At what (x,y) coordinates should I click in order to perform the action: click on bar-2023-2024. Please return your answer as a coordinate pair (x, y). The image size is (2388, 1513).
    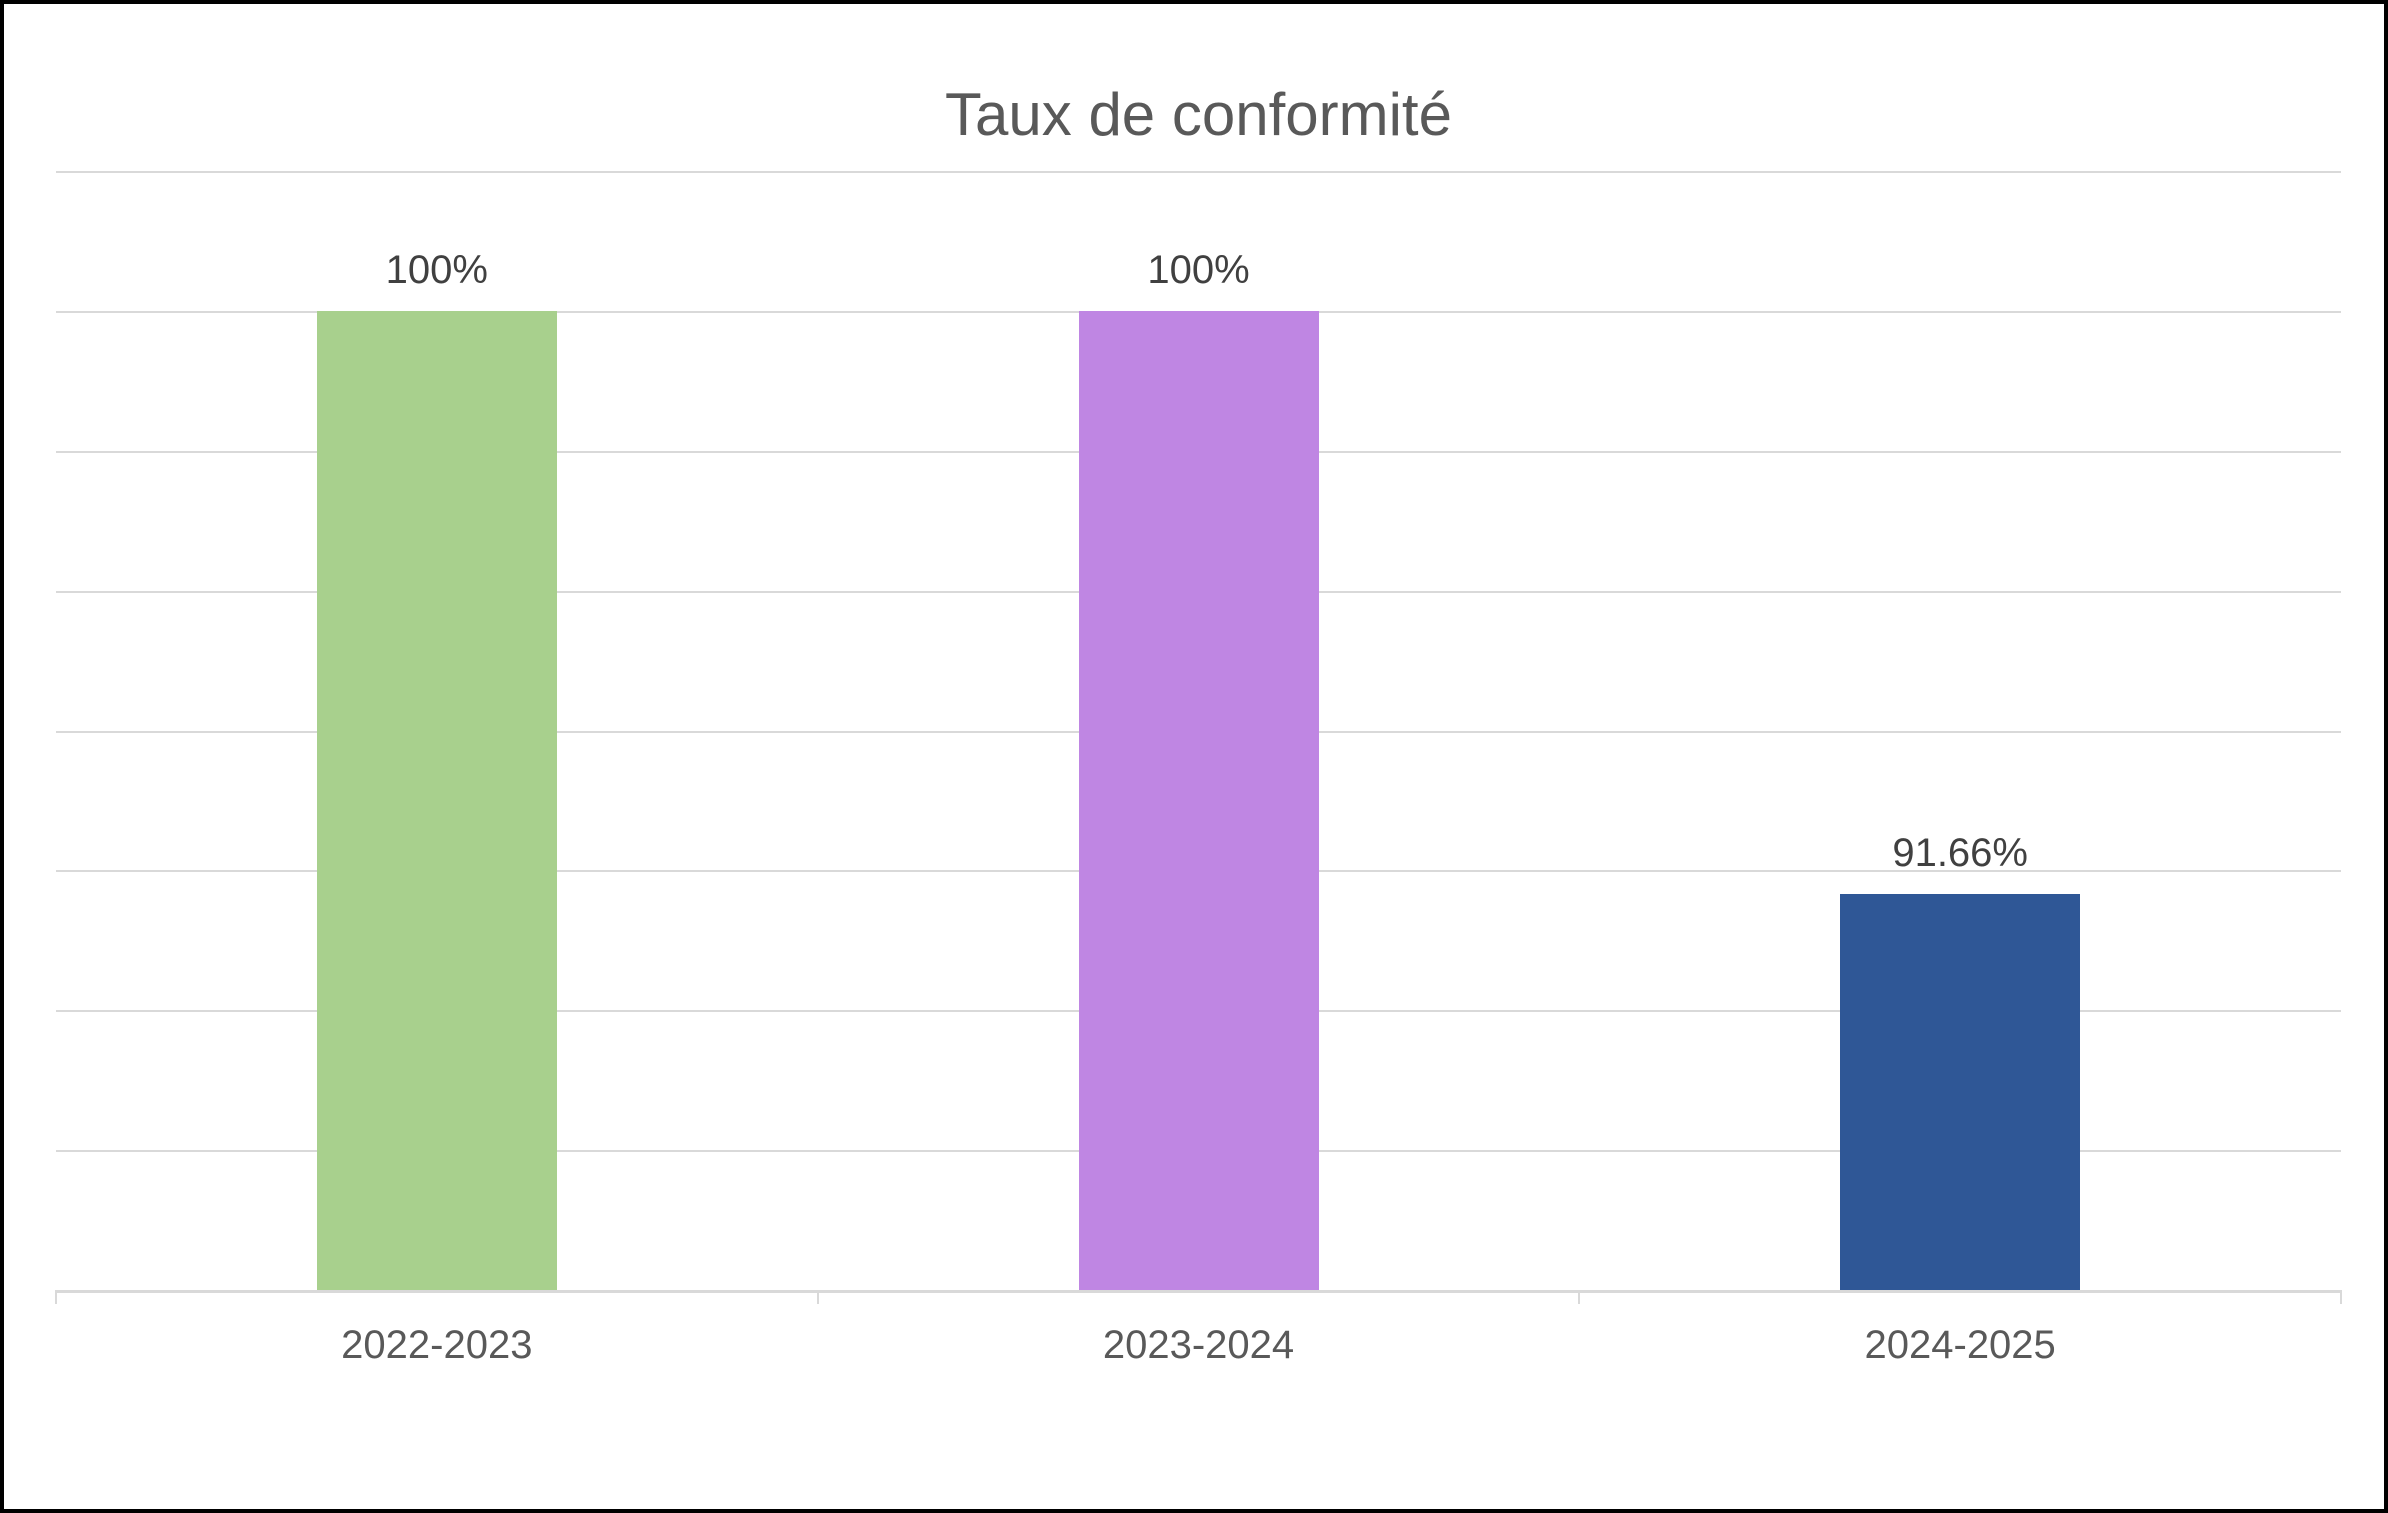
    Looking at the image, I should click on (1198, 800).